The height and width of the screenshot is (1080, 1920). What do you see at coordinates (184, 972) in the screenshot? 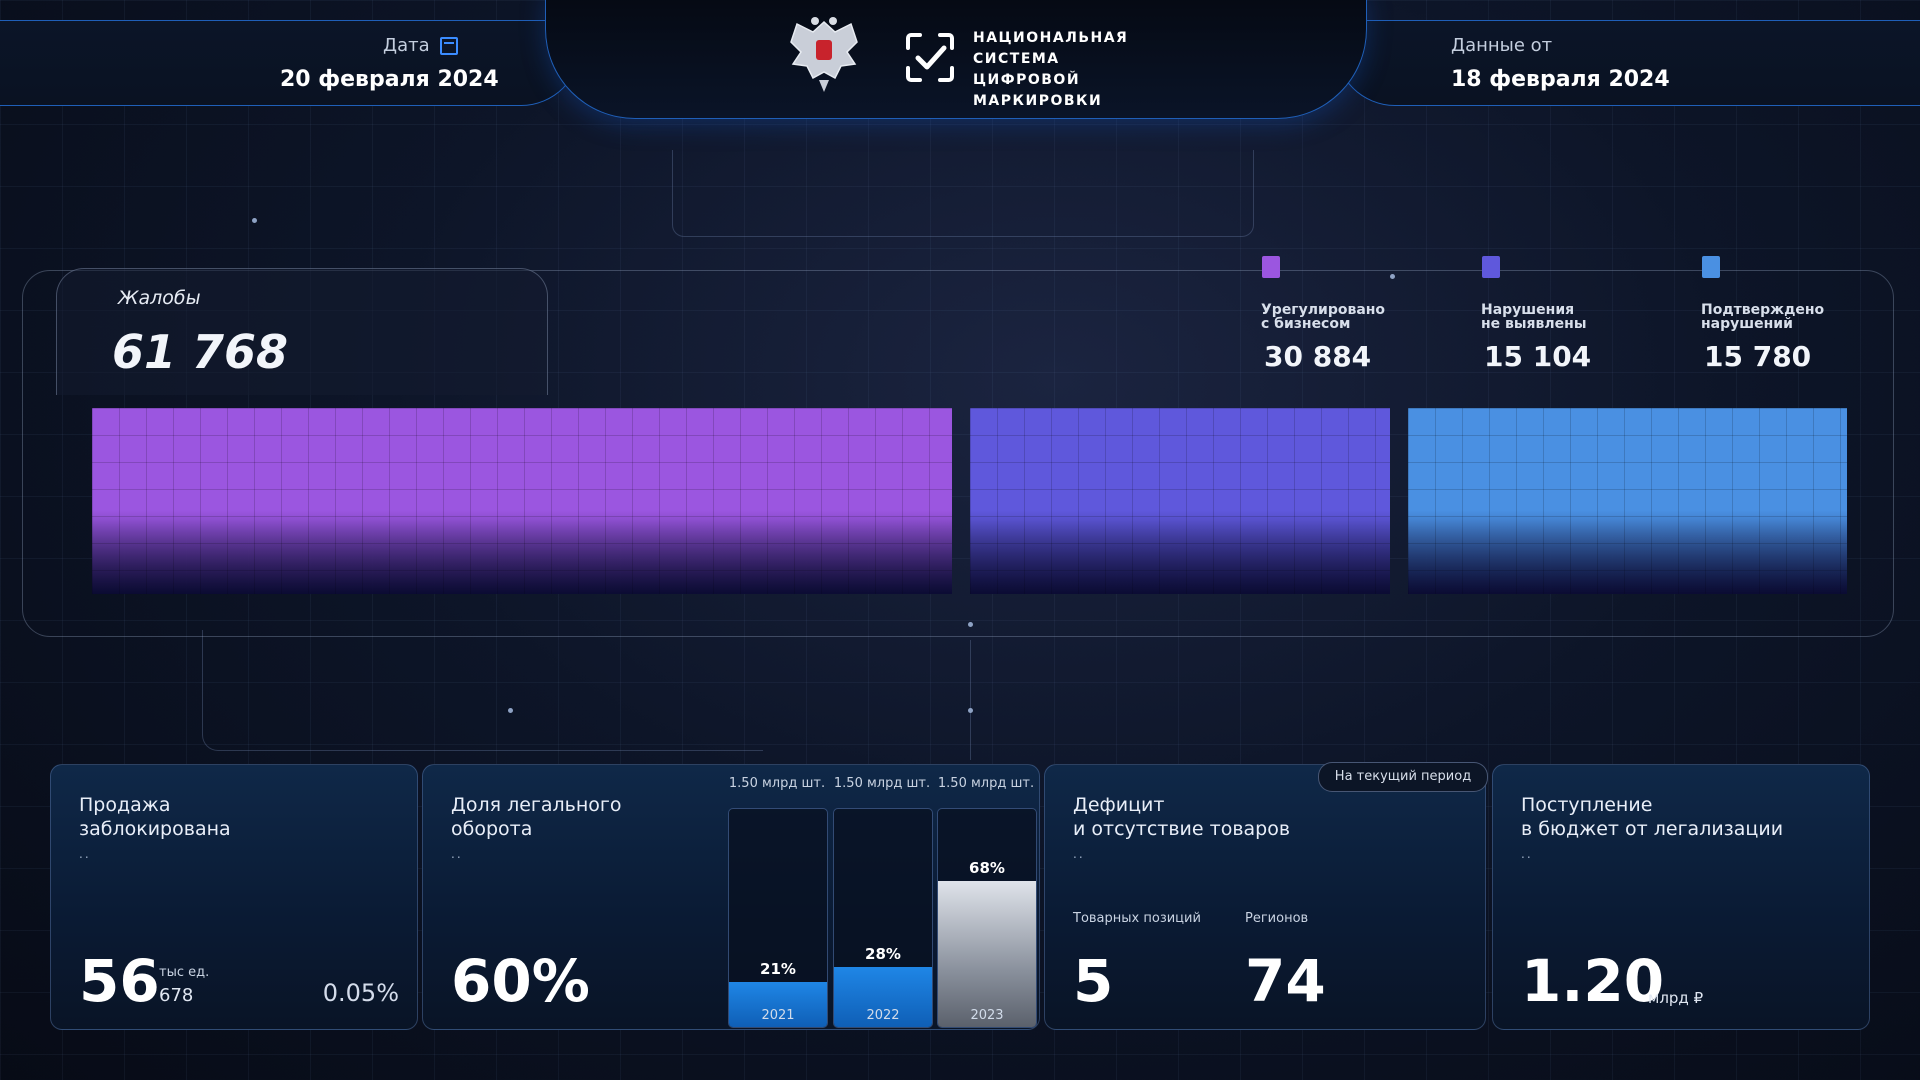
I see `blocked-unit: тыс ед.` at bounding box center [184, 972].